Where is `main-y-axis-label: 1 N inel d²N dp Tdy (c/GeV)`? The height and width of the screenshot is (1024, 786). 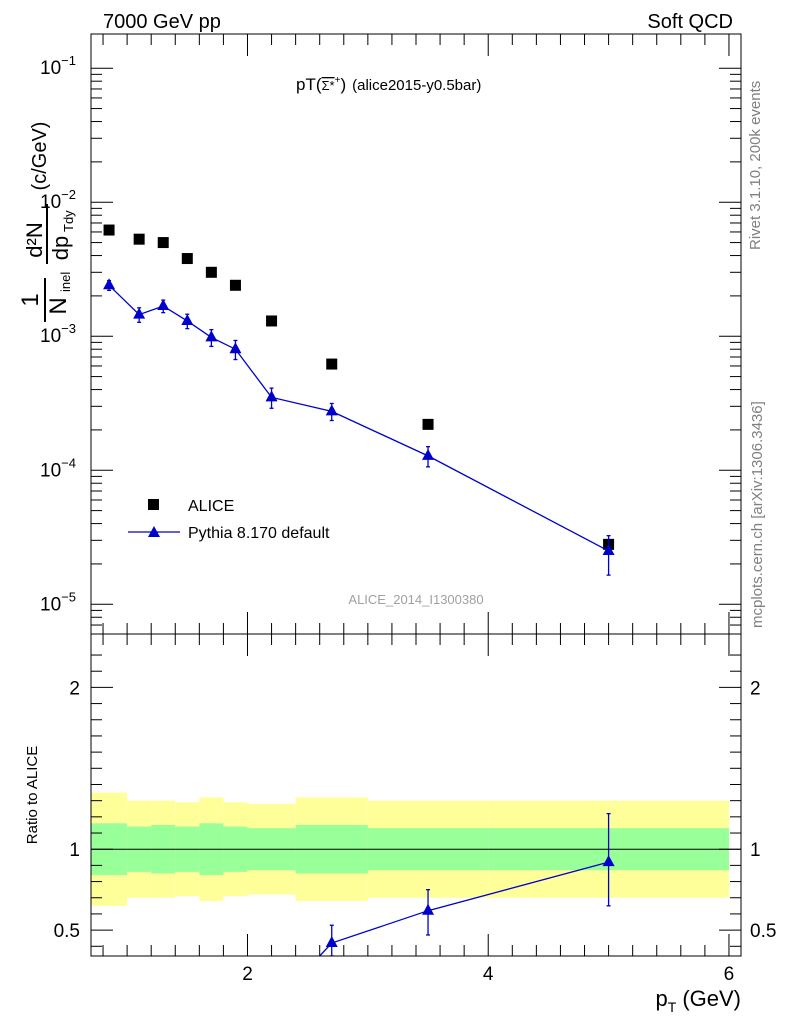 main-y-axis-label: 1 N inel d²N dp Tdy (c/GeV) is located at coordinates (46, 222).